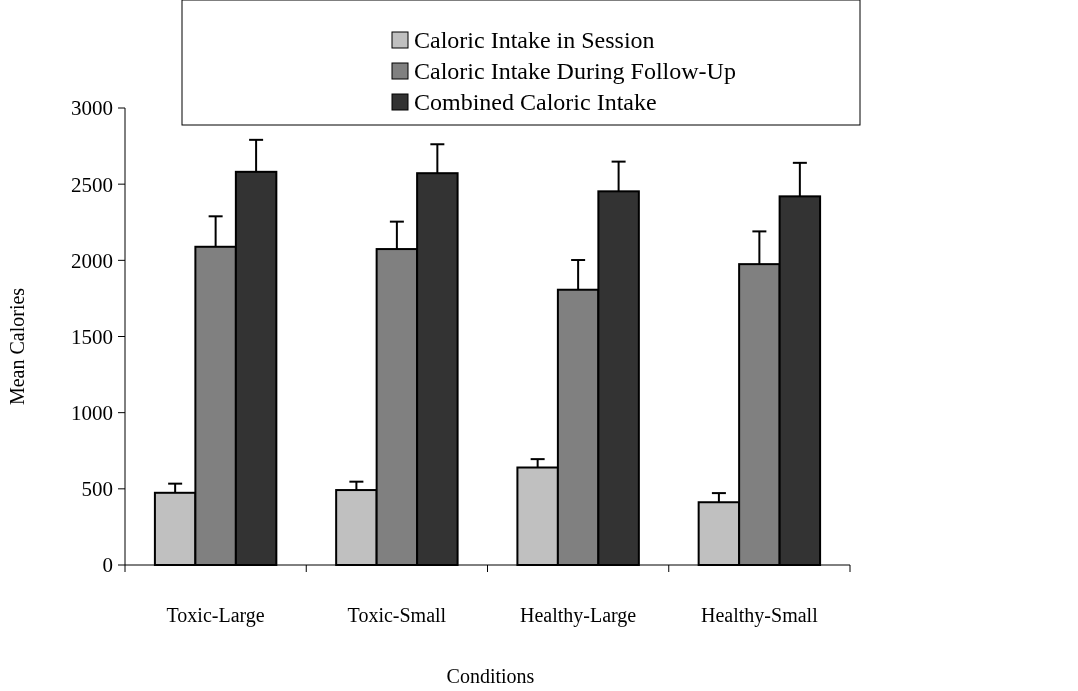 The image size is (1078, 691). I want to click on legend-label: Caloric Intake in Session, so click(534, 40).